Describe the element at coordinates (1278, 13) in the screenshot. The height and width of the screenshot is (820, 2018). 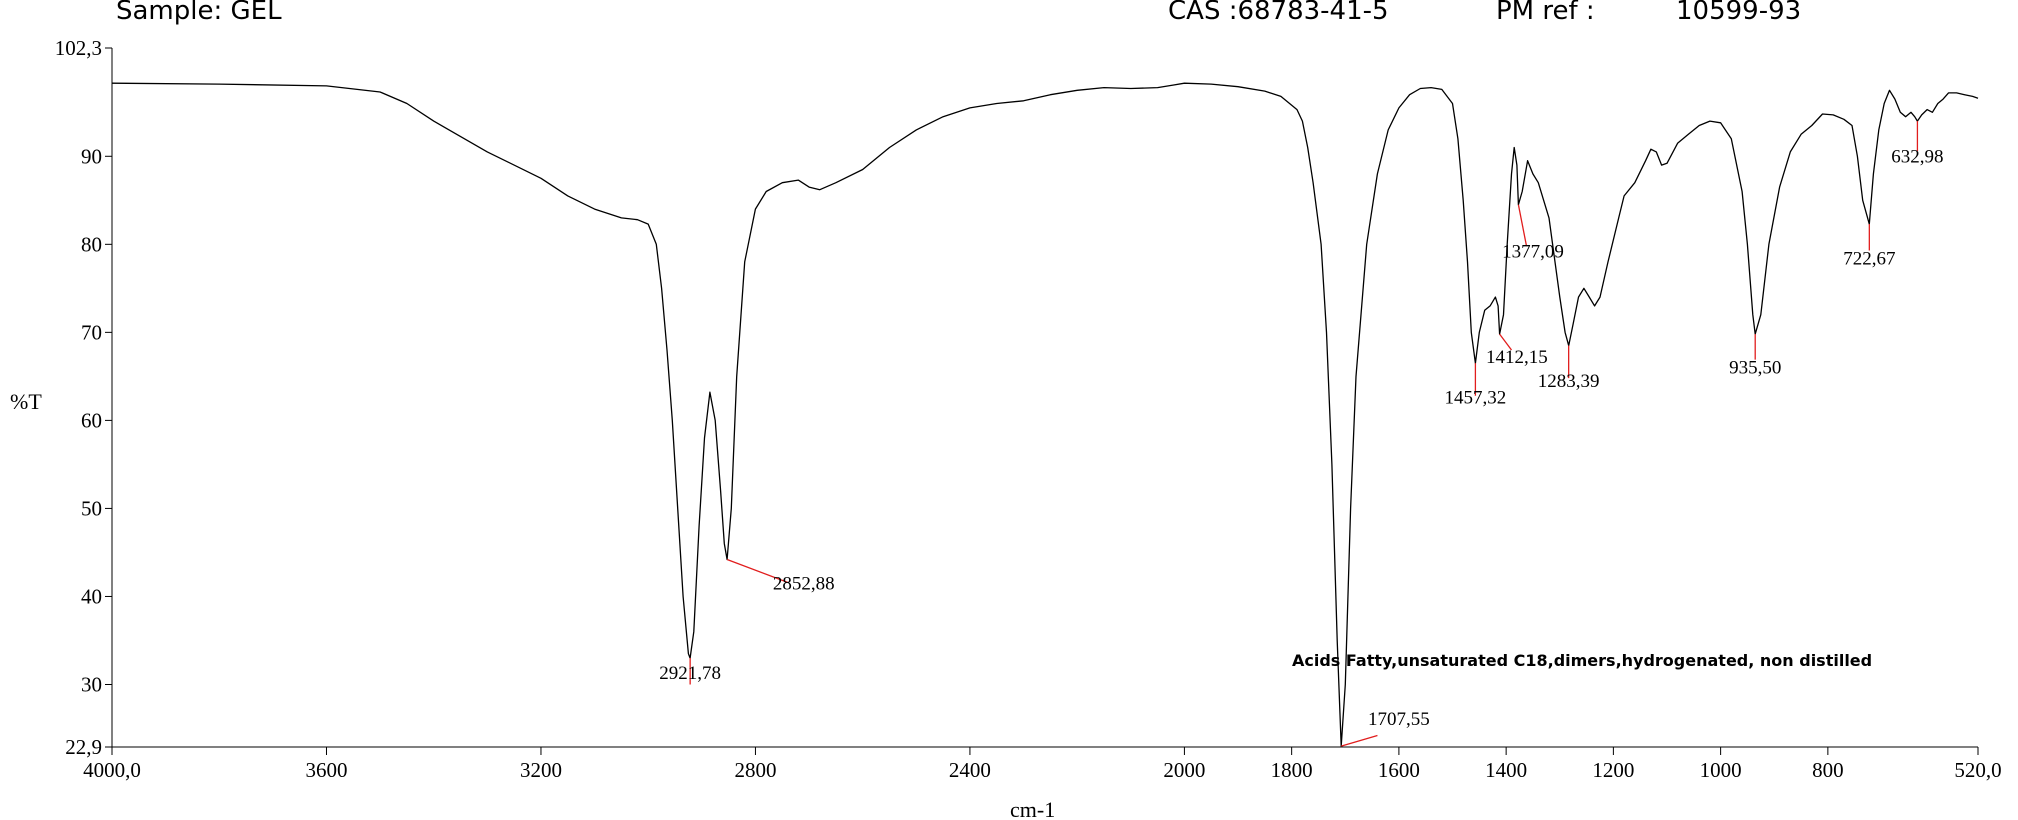
I see `cas-label: CAS :68783-41-5` at that location.